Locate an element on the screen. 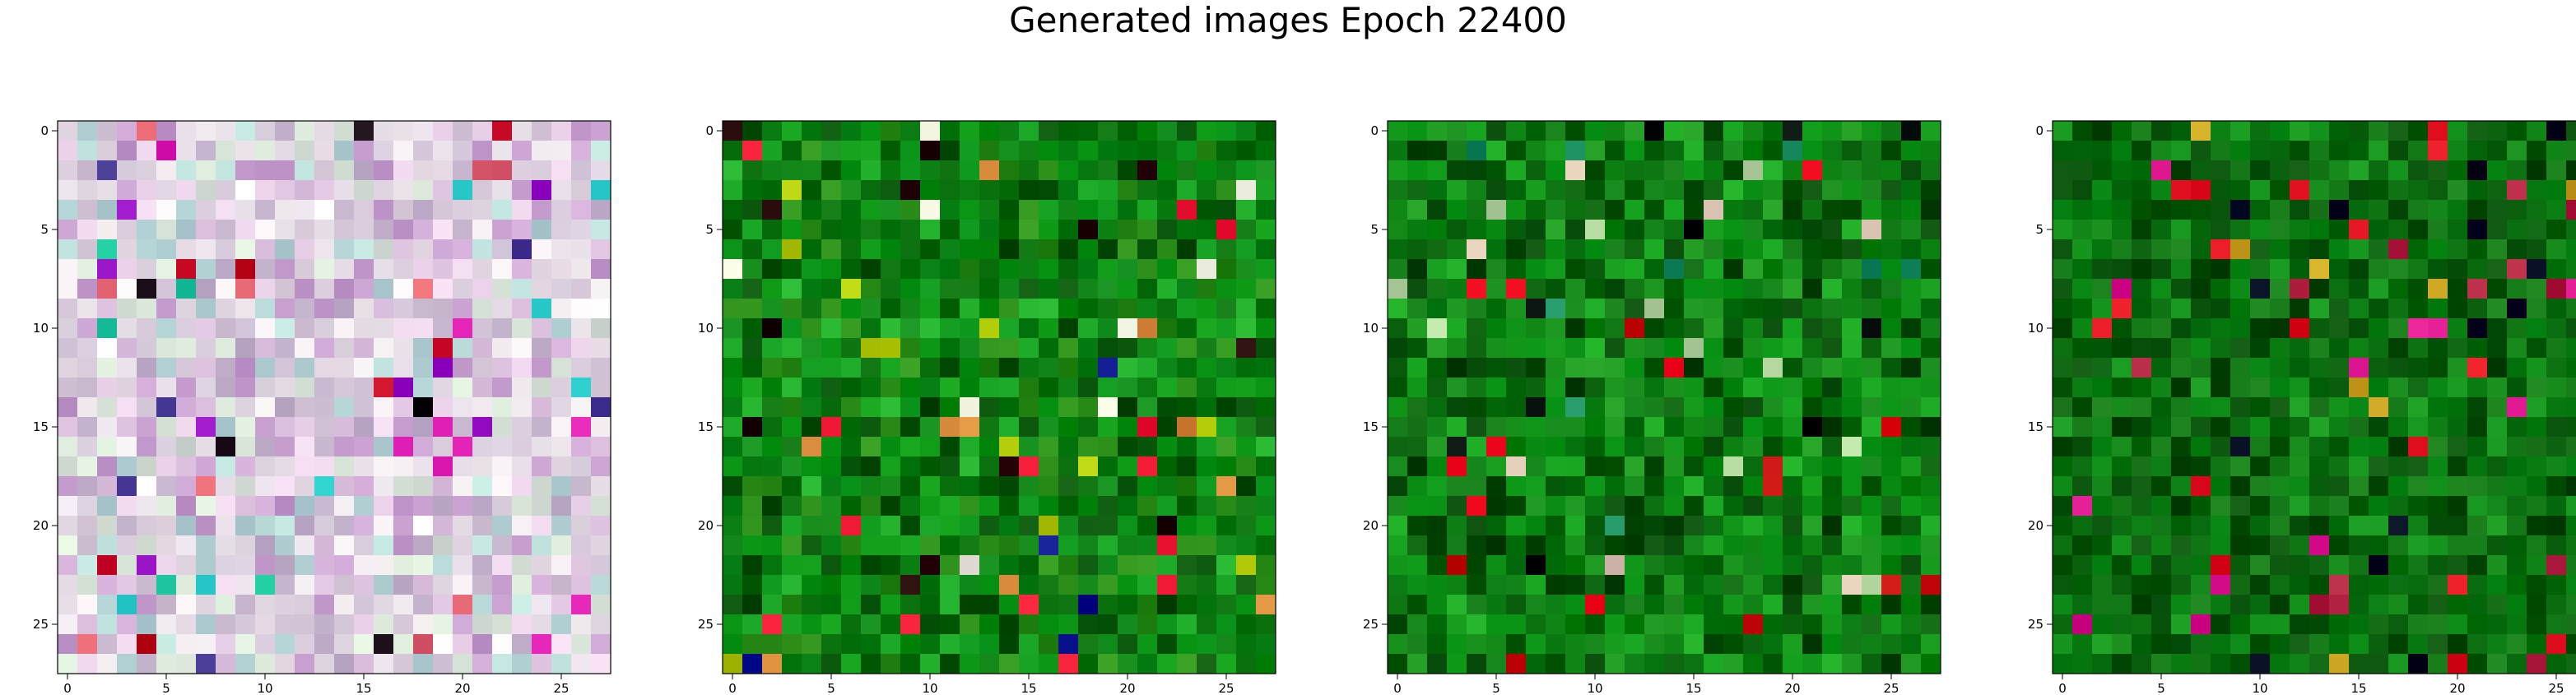 The height and width of the screenshot is (695, 2576). x-tick-label: 25 is located at coordinates (561, 688).